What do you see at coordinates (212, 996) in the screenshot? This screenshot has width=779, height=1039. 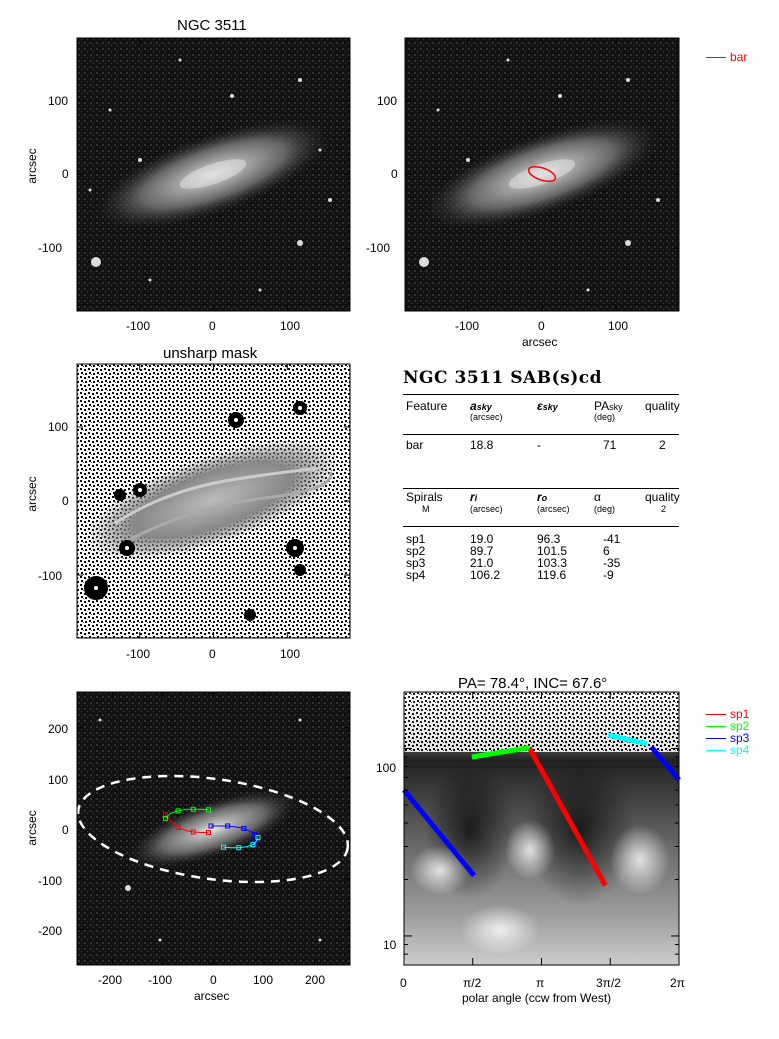 I see `xlabel-bottom-left: arcsec` at bounding box center [212, 996].